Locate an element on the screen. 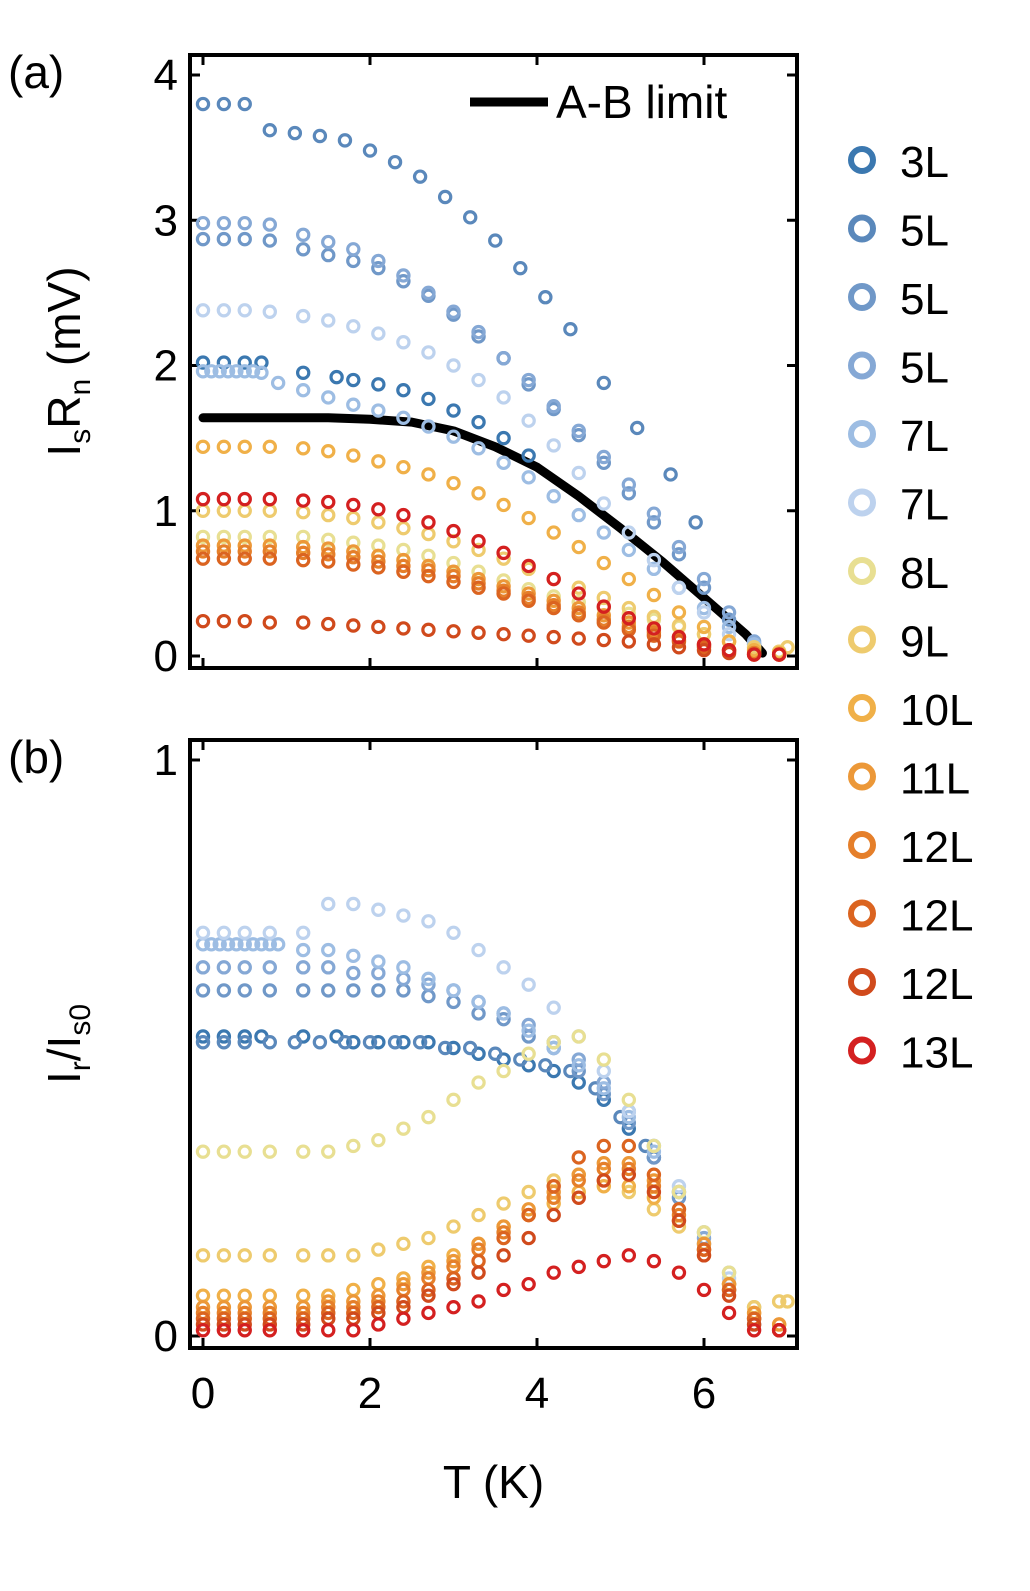  panel-label: (b) is located at coordinates (36, 757).